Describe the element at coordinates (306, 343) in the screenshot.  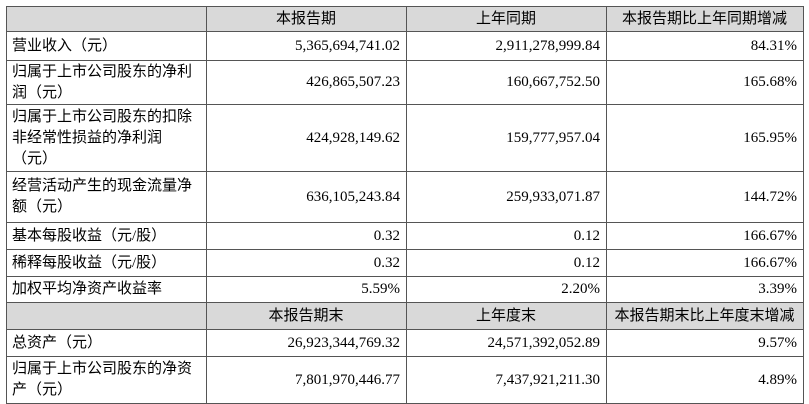
I see `value-cell: 26,923,344,769.32` at that location.